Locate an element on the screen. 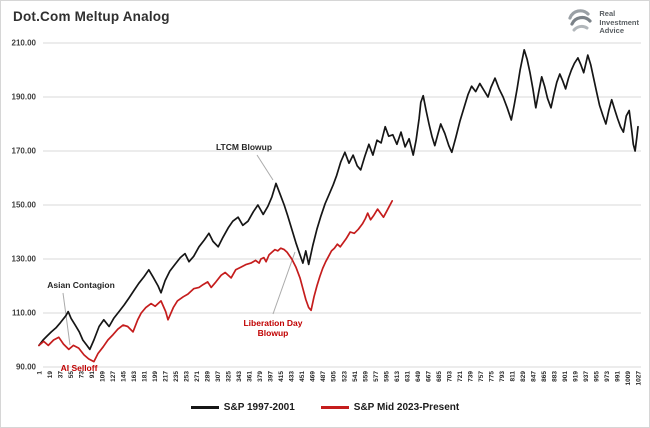 This screenshot has height=428, width=650. svg-text: 649 is located at coordinates (418, 376).